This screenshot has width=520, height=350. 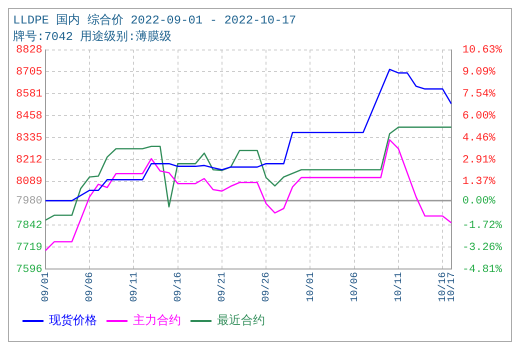 I want to click on y2-tick-label: -1.72%, so click(x=482, y=226).